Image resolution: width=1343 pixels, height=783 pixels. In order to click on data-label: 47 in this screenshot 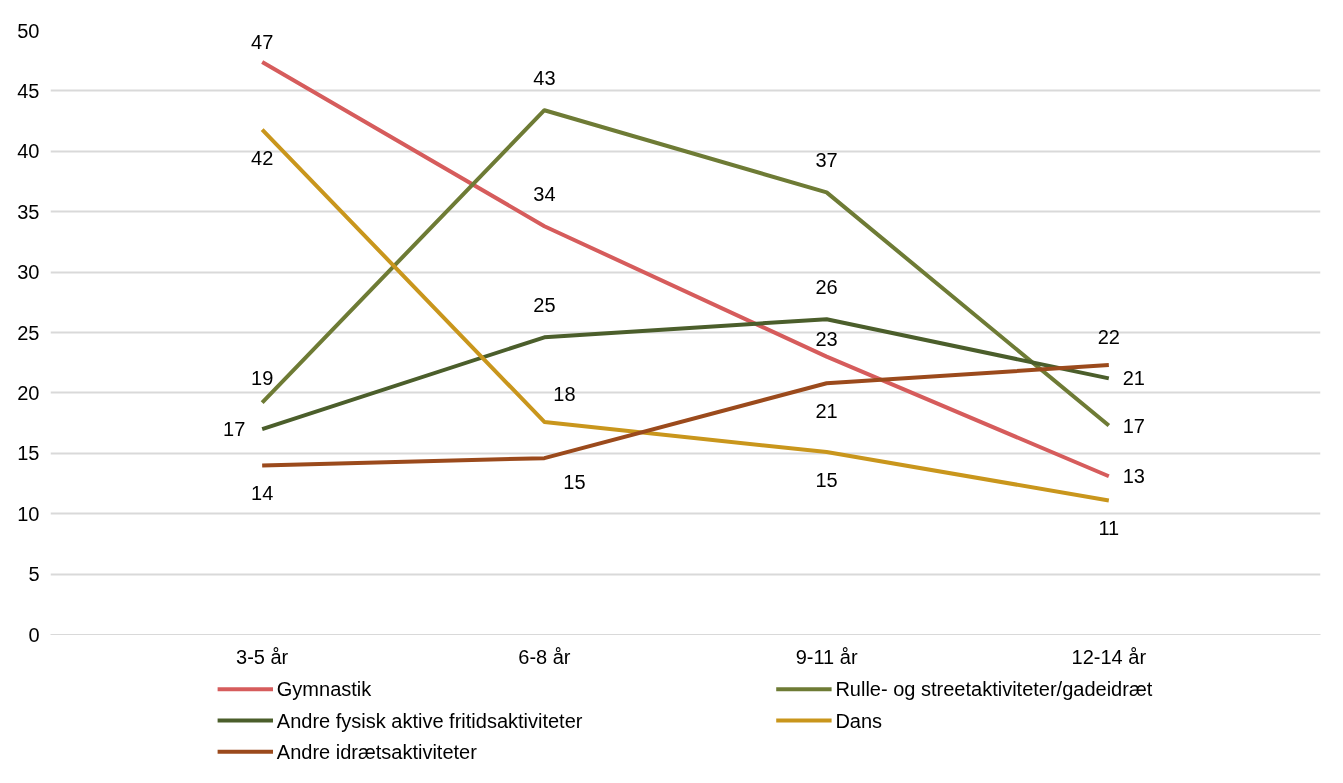, I will do `click(262, 41)`.